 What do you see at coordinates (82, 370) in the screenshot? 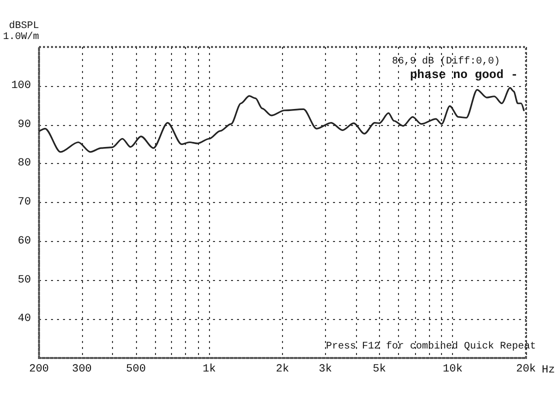
I see `x-tick-label: 300` at bounding box center [82, 370].